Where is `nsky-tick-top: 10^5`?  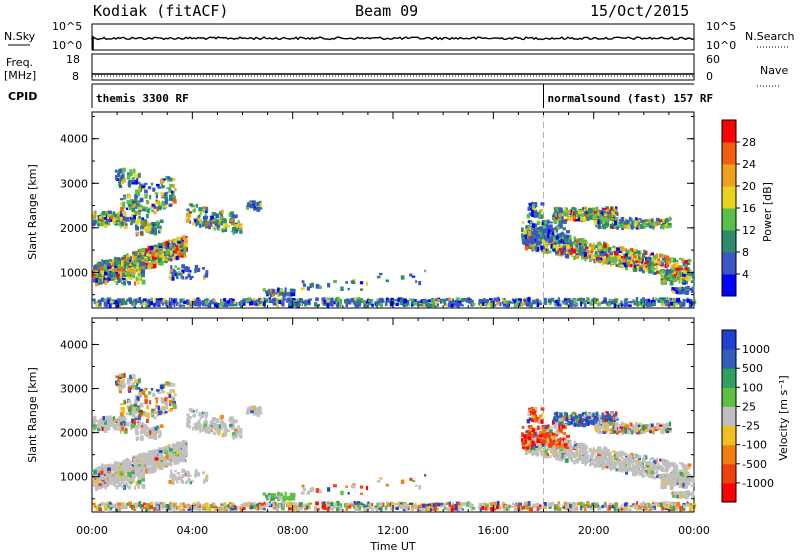 nsky-tick-top: 10^5 is located at coordinates (67, 26).